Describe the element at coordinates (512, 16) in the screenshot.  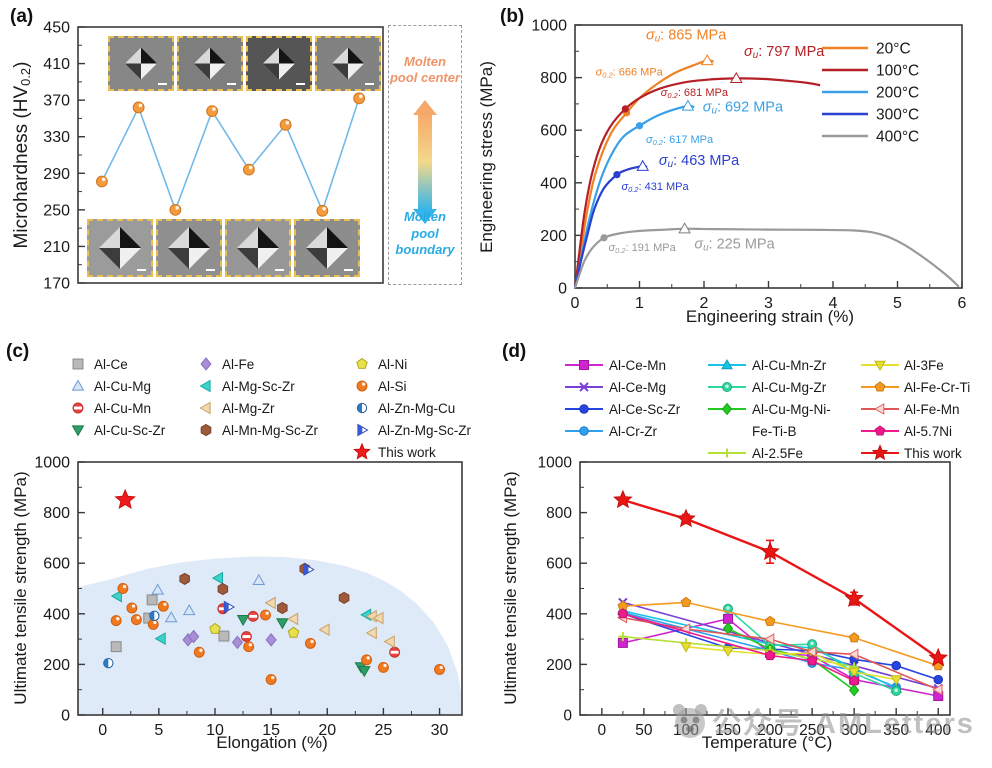
I see `axis-text: (b)` at that location.